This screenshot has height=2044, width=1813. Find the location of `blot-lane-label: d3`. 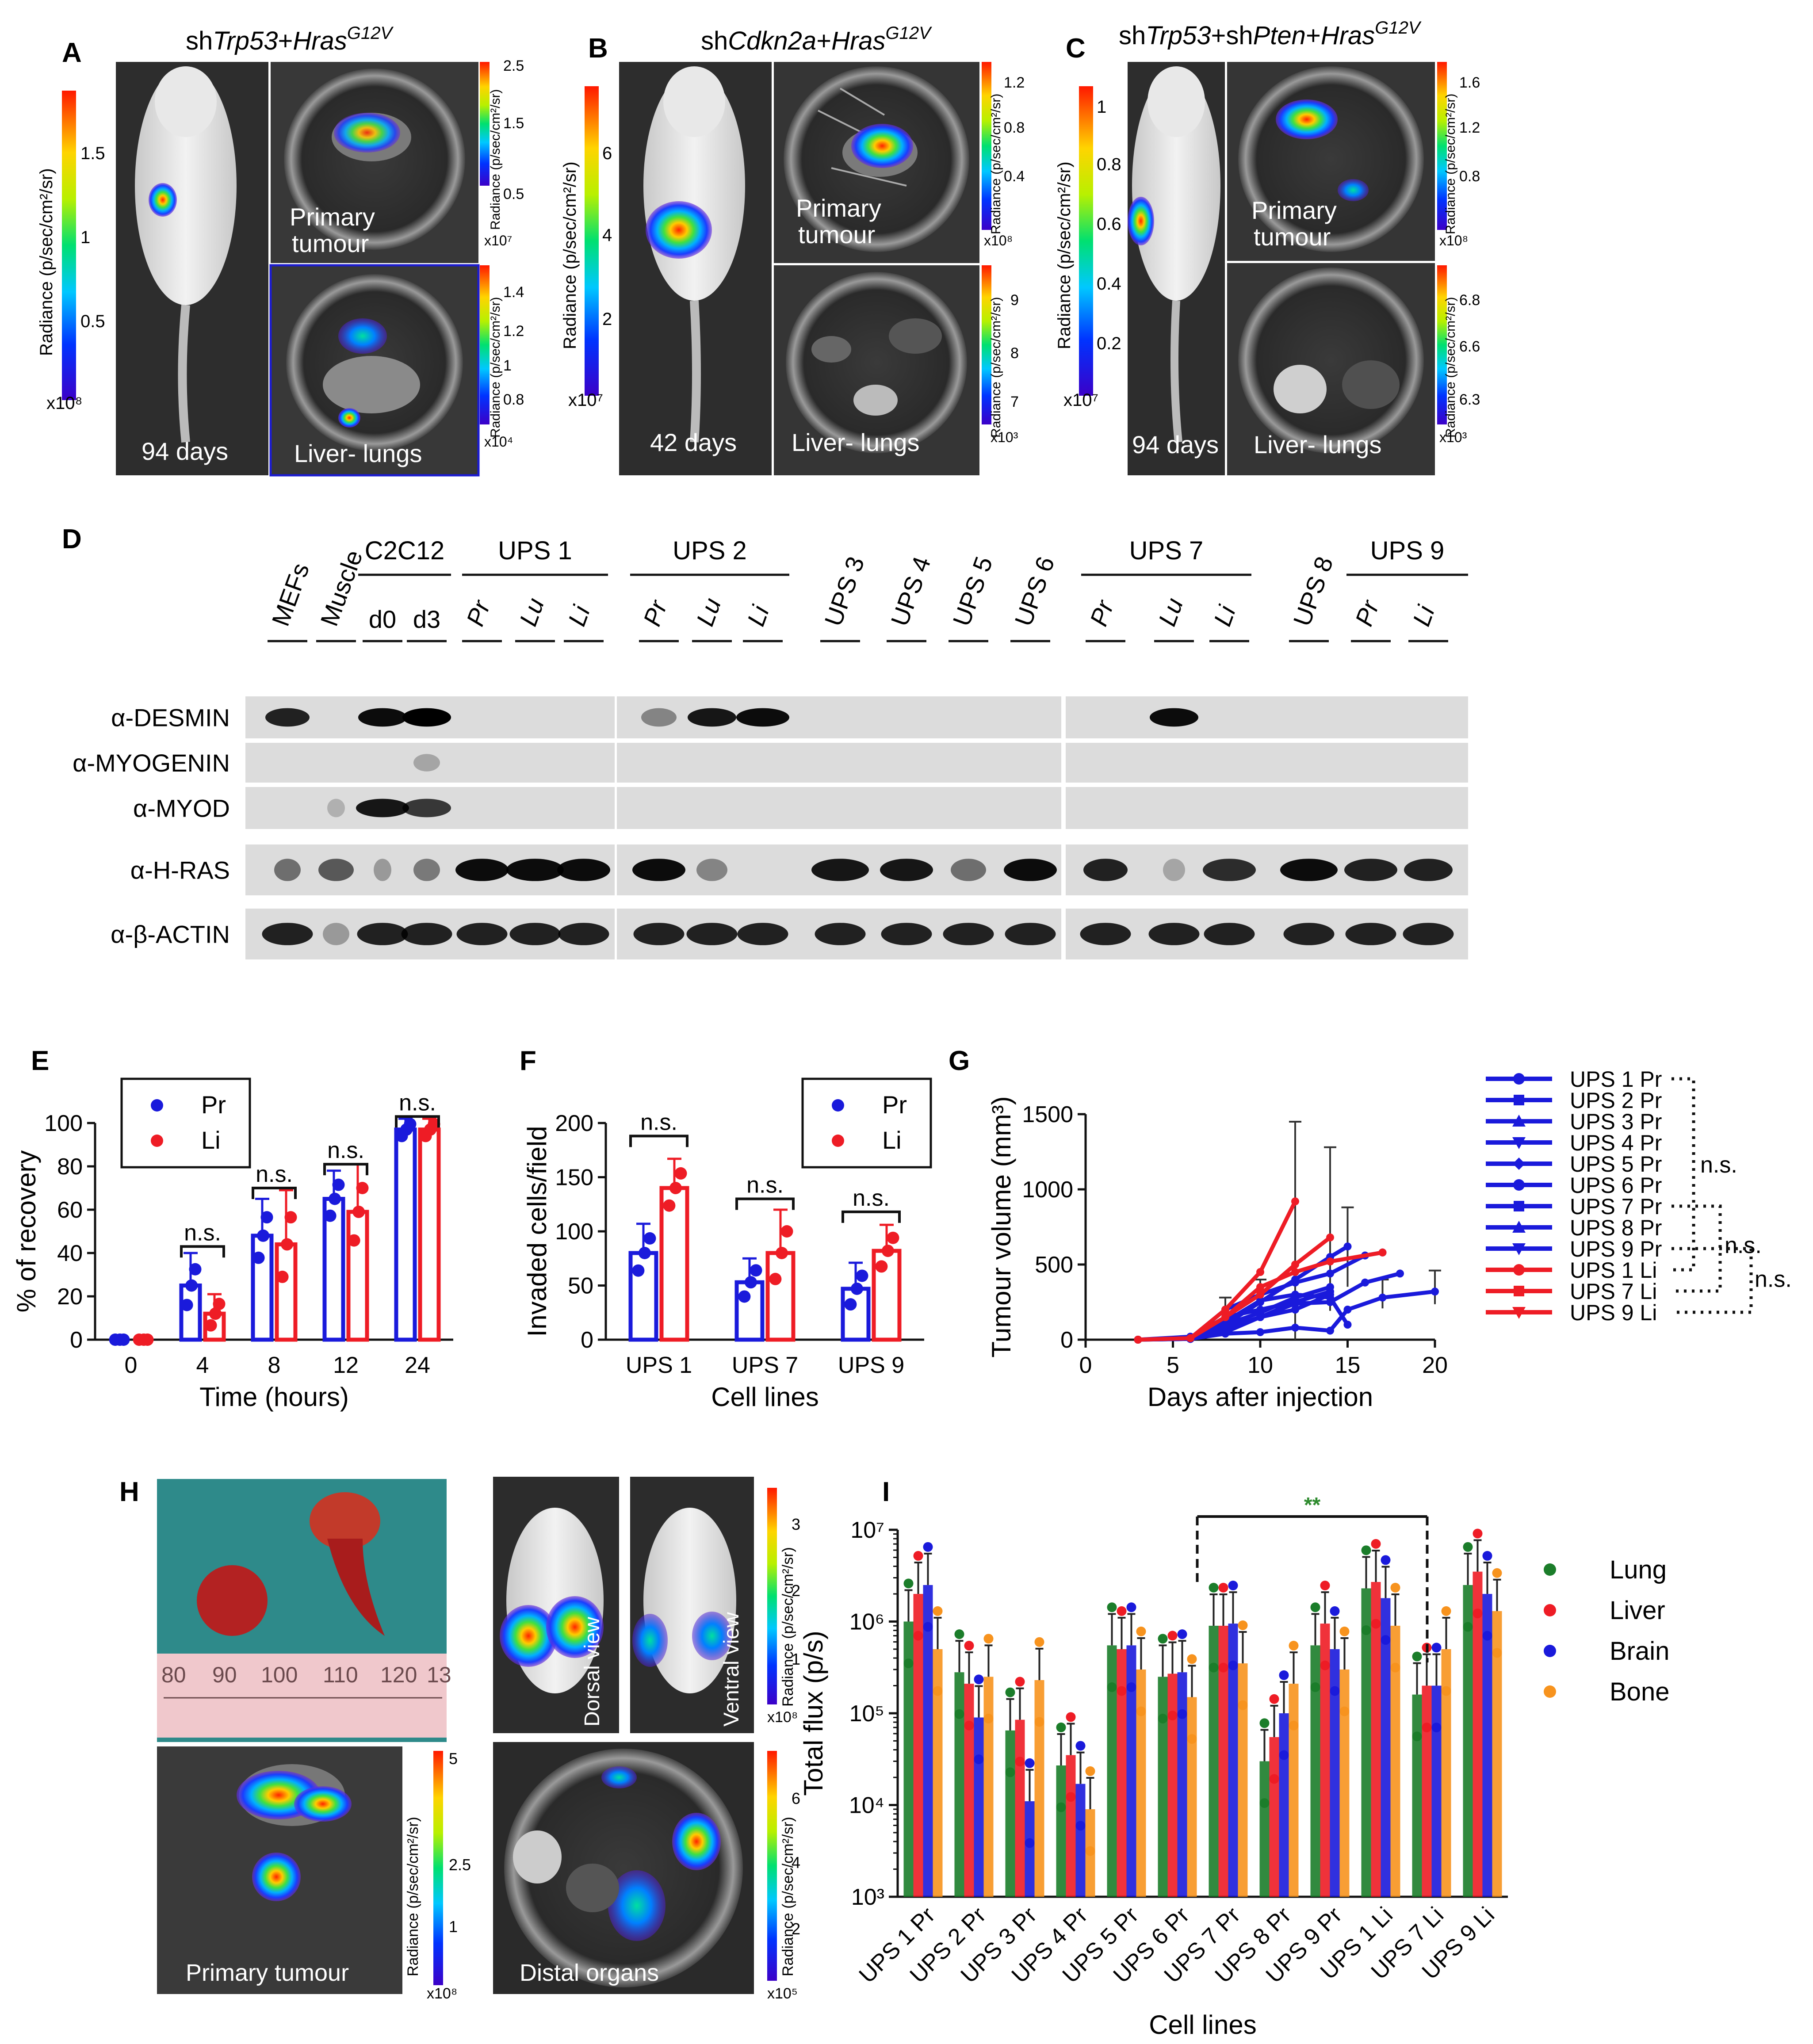

blot-lane-label: d3 is located at coordinates (426, 619).